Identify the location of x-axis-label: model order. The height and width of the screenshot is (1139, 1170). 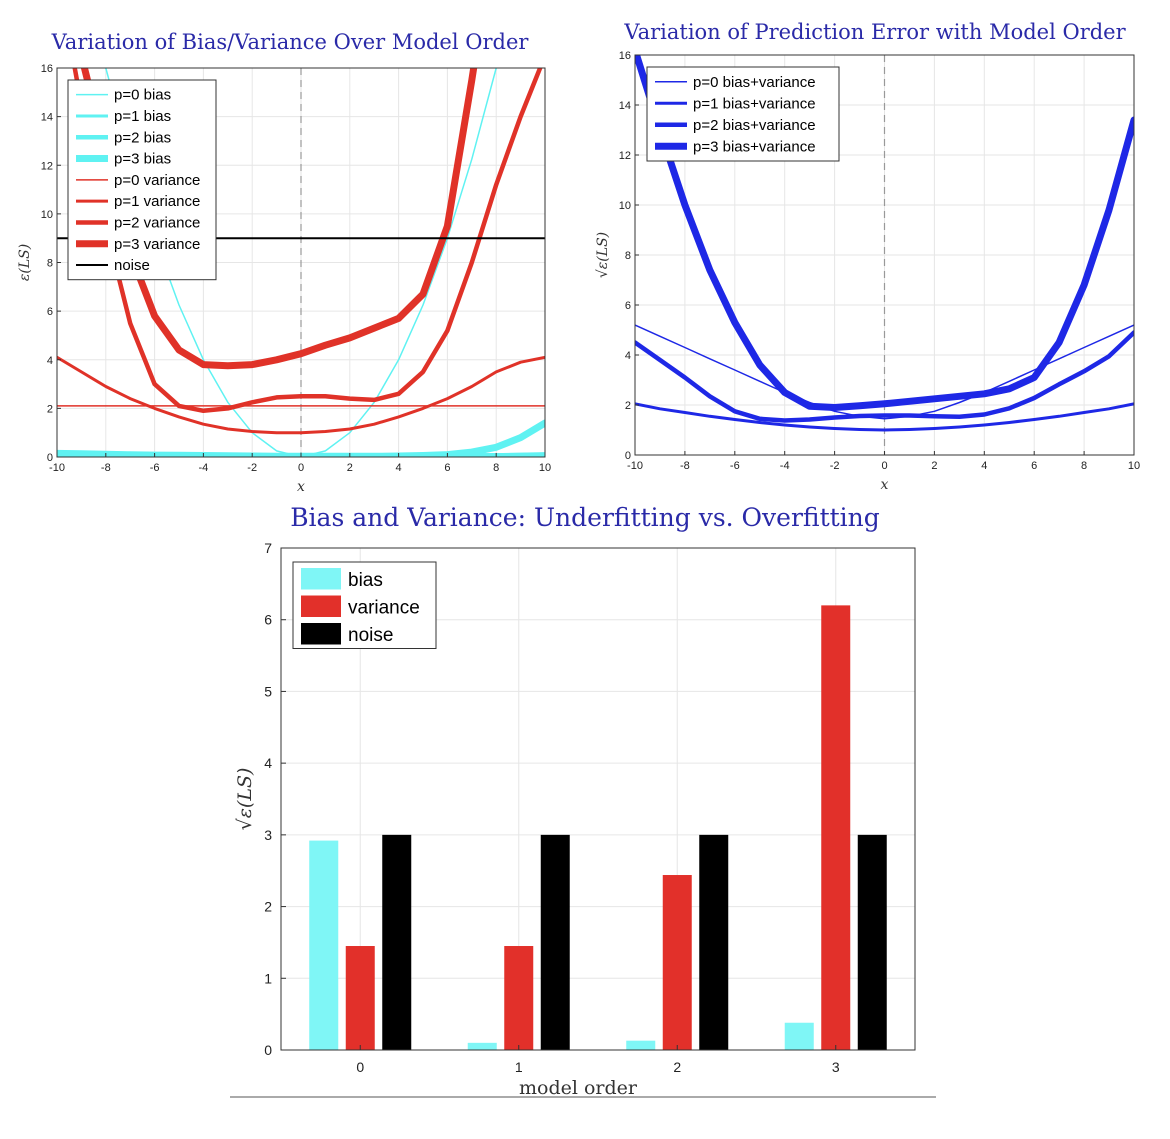
(578, 1088).